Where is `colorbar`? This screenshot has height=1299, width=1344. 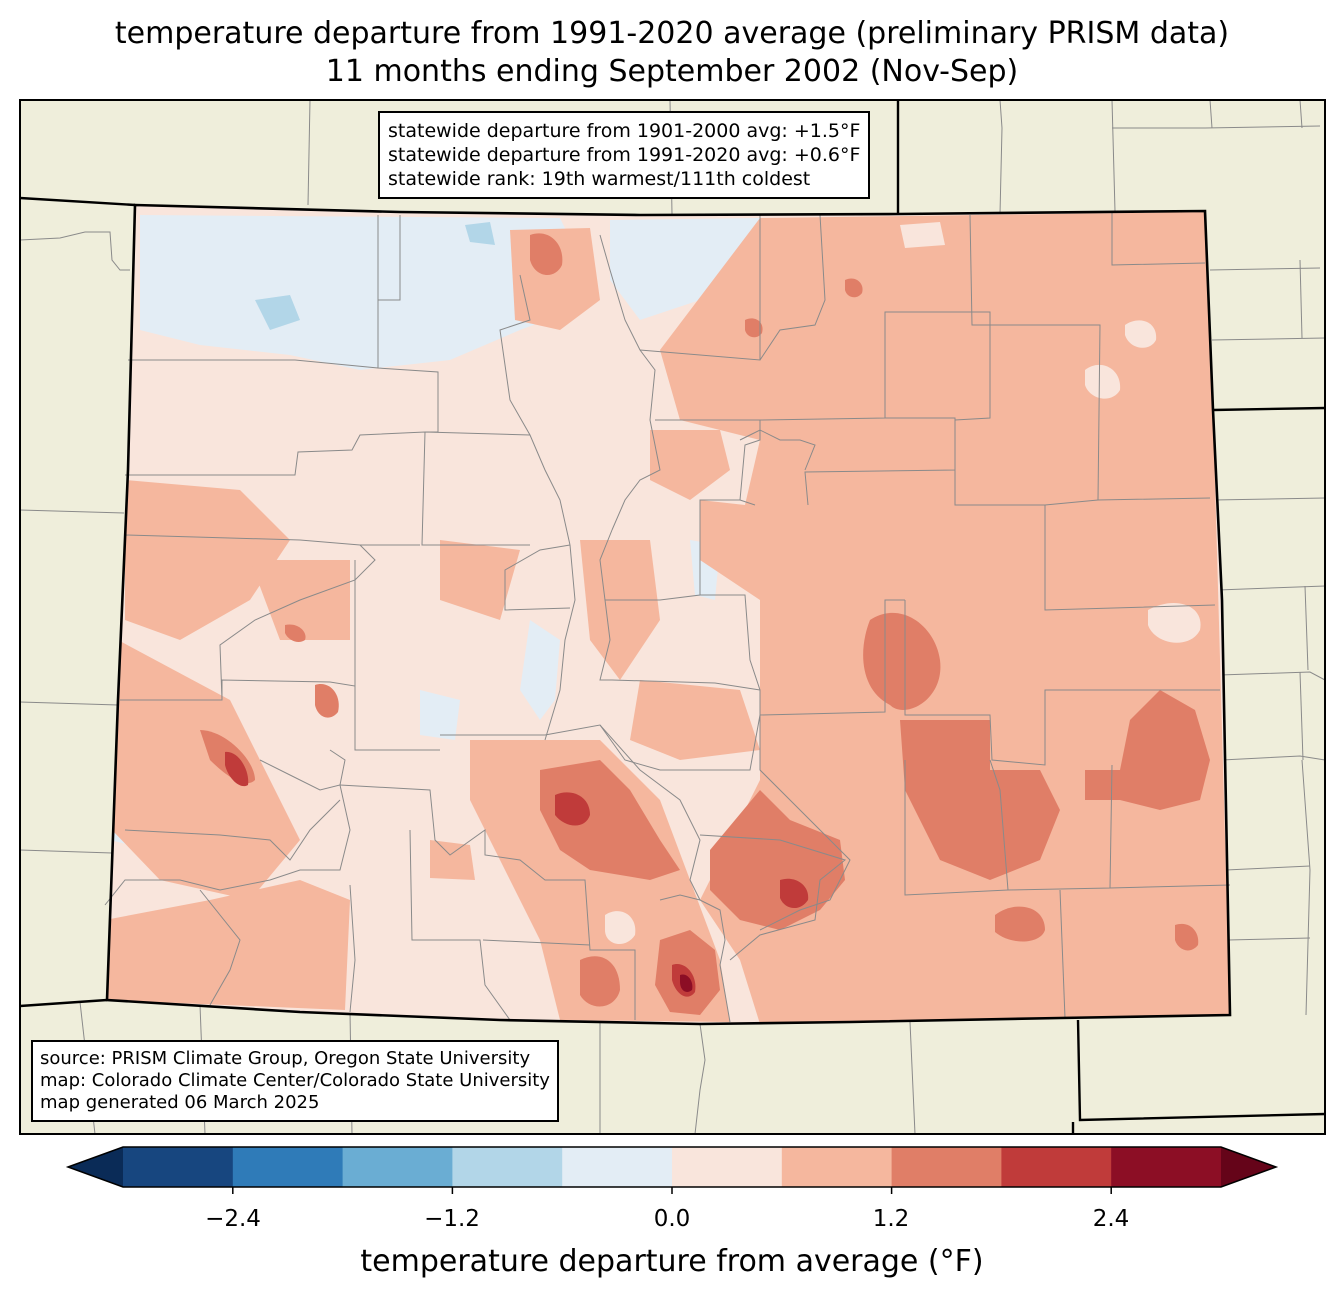 colorbar is located at coordinates (672, 1170).